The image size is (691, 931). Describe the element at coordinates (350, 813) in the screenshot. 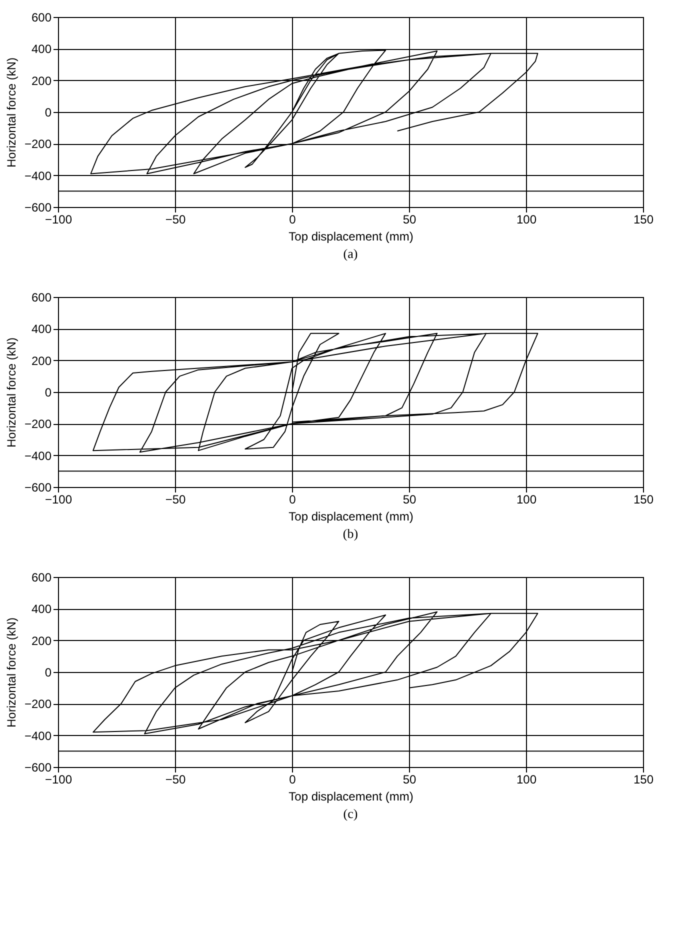

I see `text: (c)` at that location.